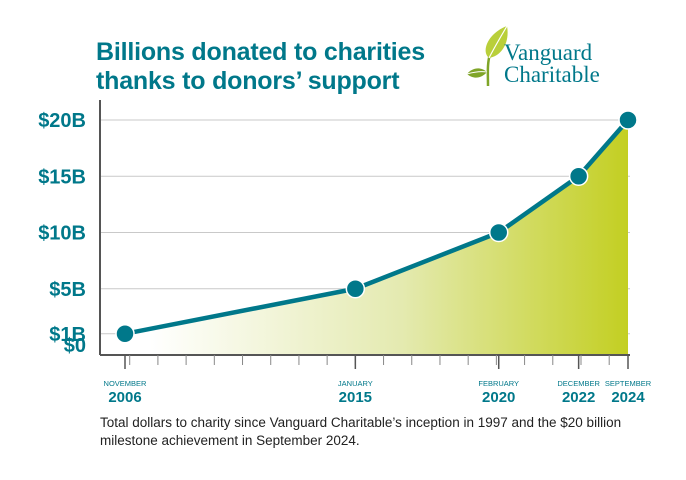 This screenshot has height=480, width=686. Describe the element at coordinates (124, 397) in the screenshot. I see `x-tick-year-label: 2006` at that location.